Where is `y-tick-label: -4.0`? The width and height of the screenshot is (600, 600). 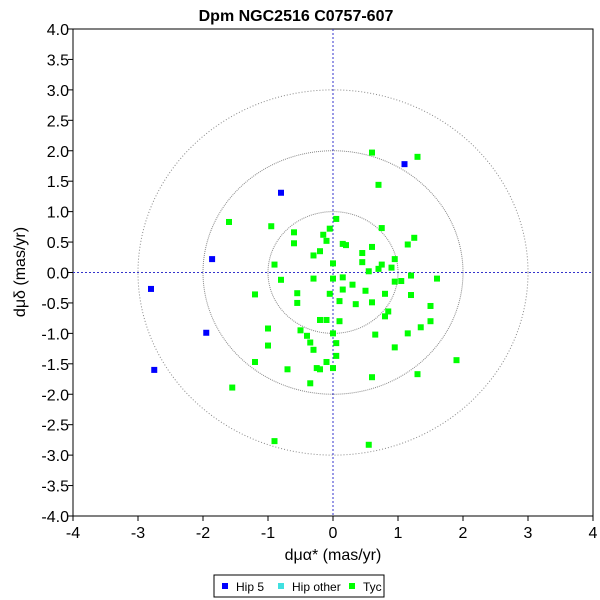
y-tick-label: -4.0 is located at coordinates (55, 517).